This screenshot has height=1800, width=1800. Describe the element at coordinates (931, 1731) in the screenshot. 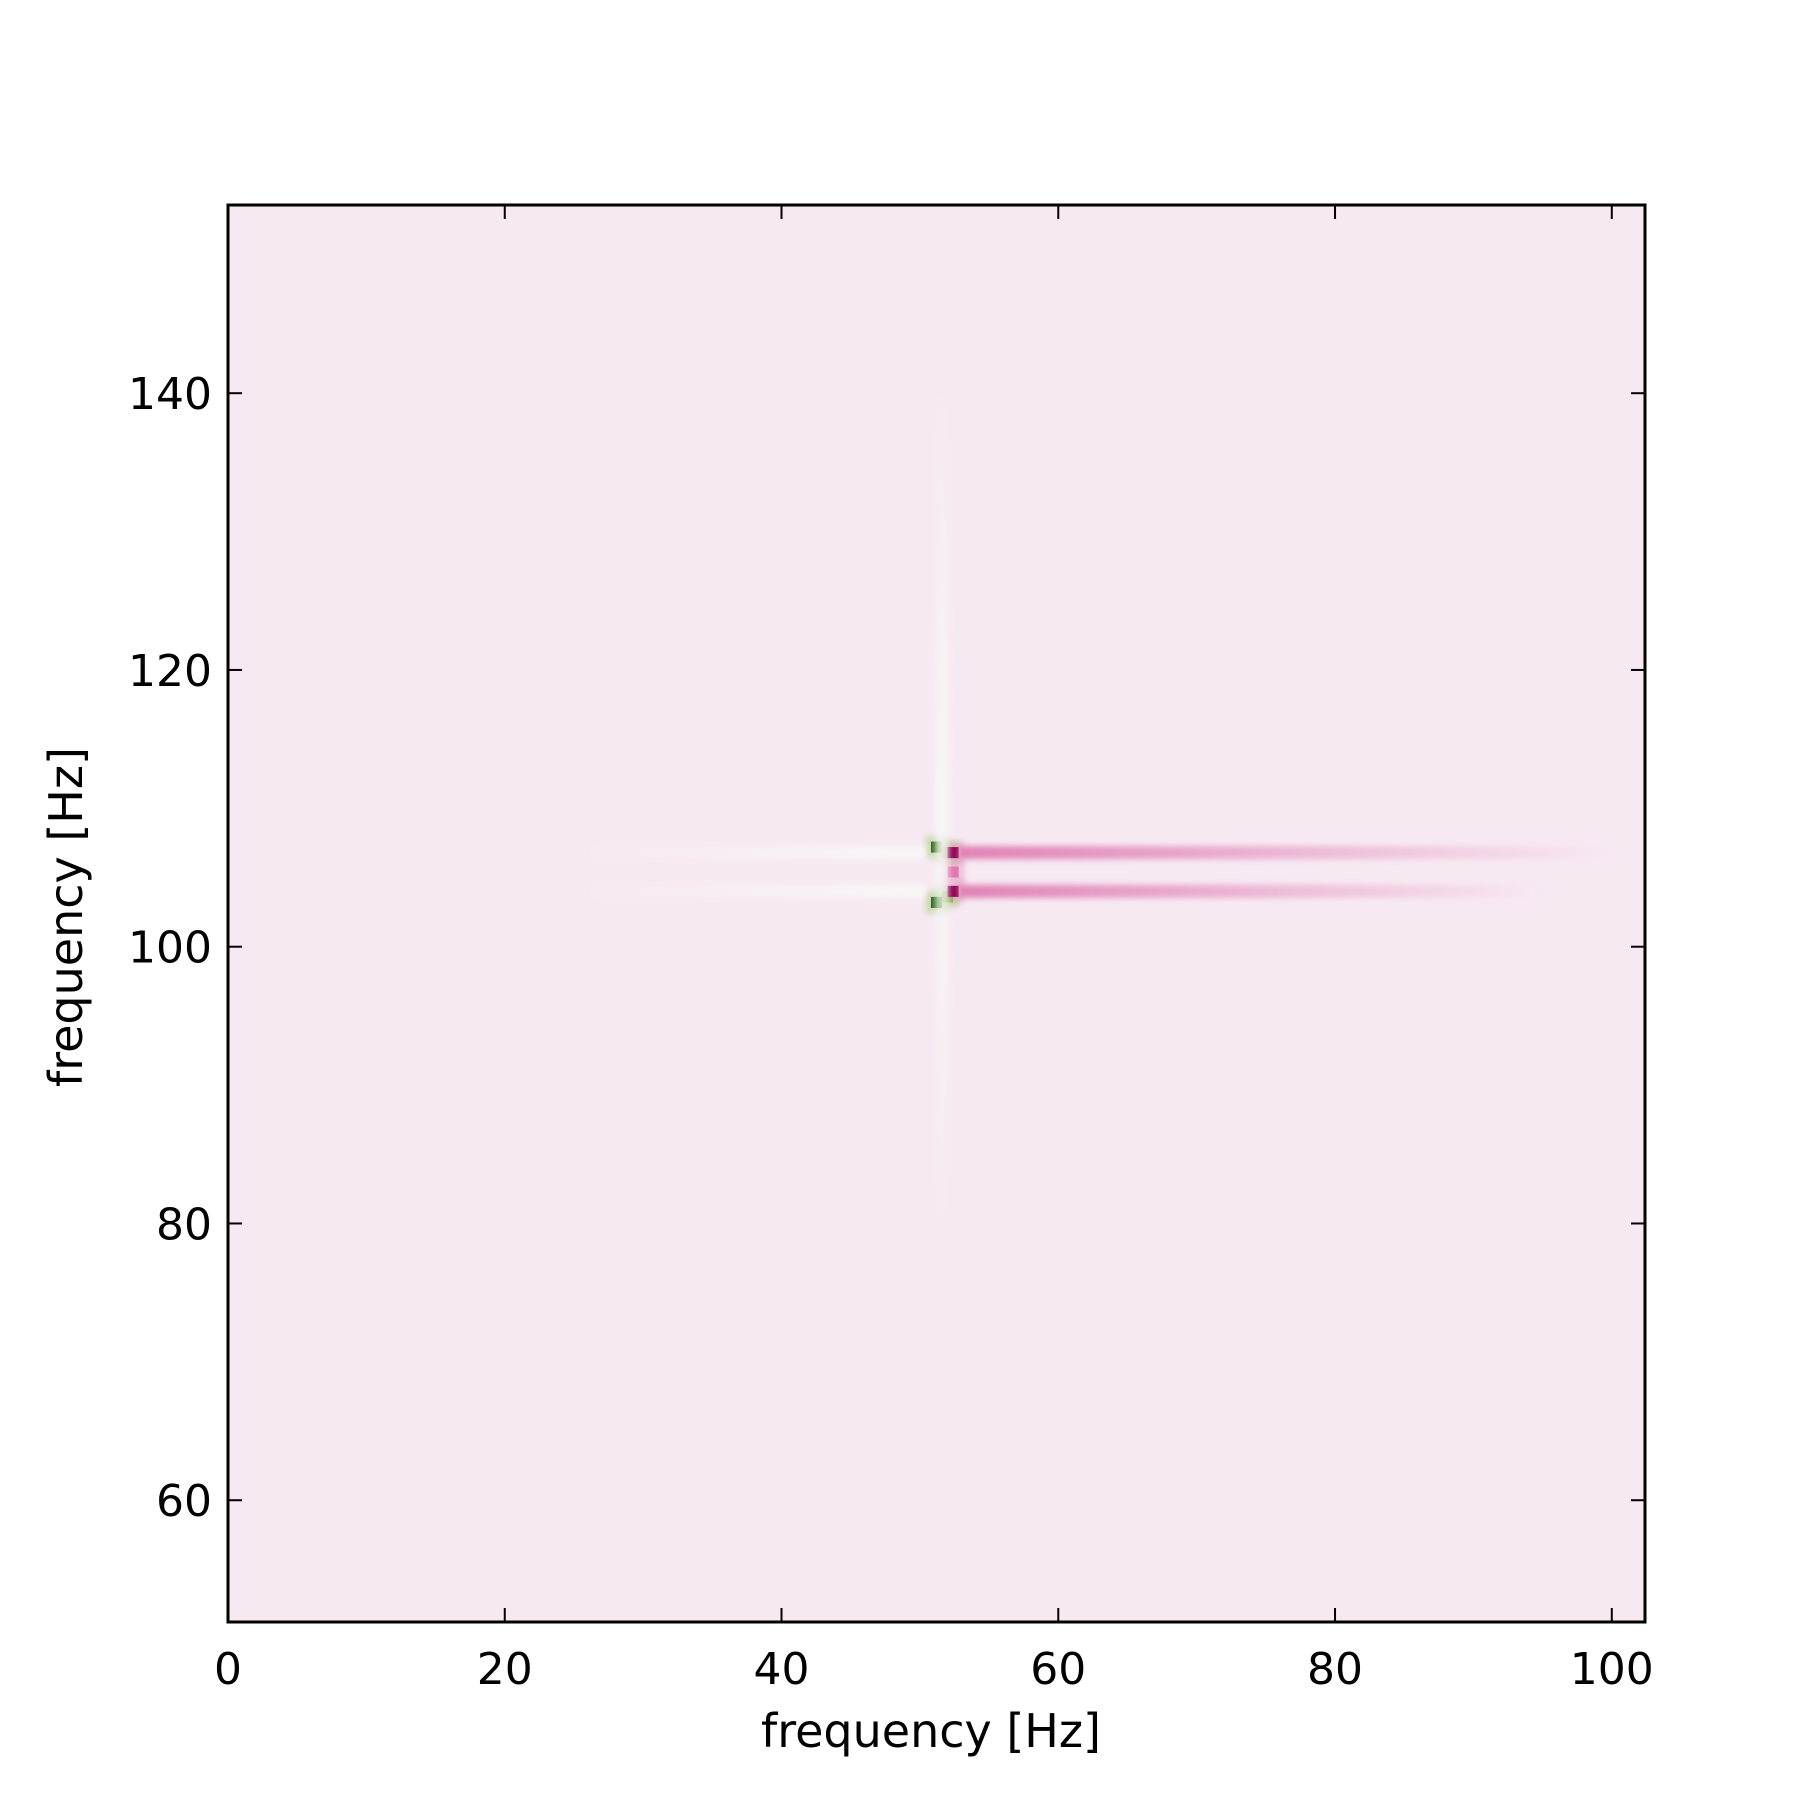

I see `x-axis-label: frequency [Hz]` at that location.